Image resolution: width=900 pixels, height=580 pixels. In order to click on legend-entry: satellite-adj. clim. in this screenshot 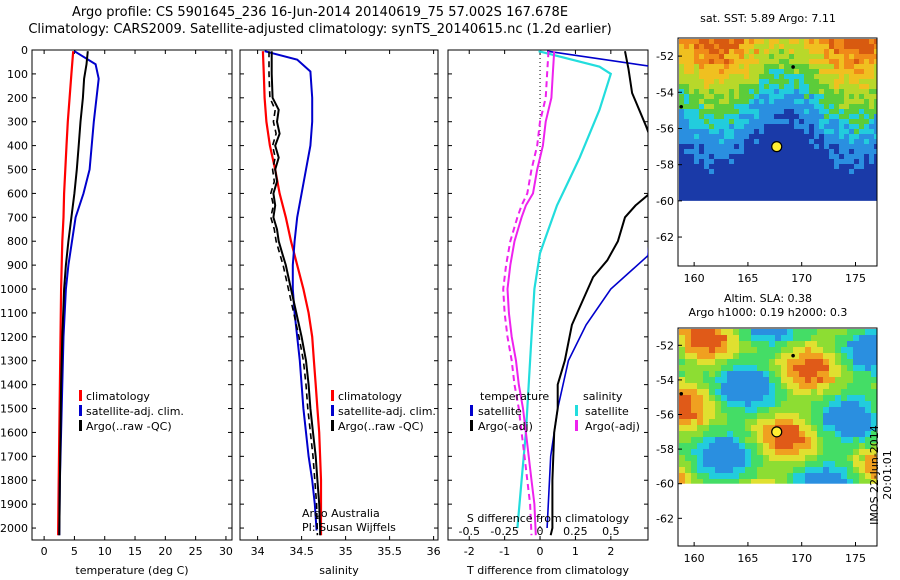, I will do `click(387, 411)`.